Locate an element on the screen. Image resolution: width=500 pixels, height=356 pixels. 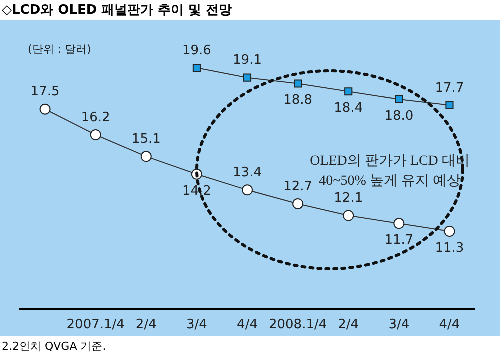
data-label: 19.6 is located at coordinates (197, 50).